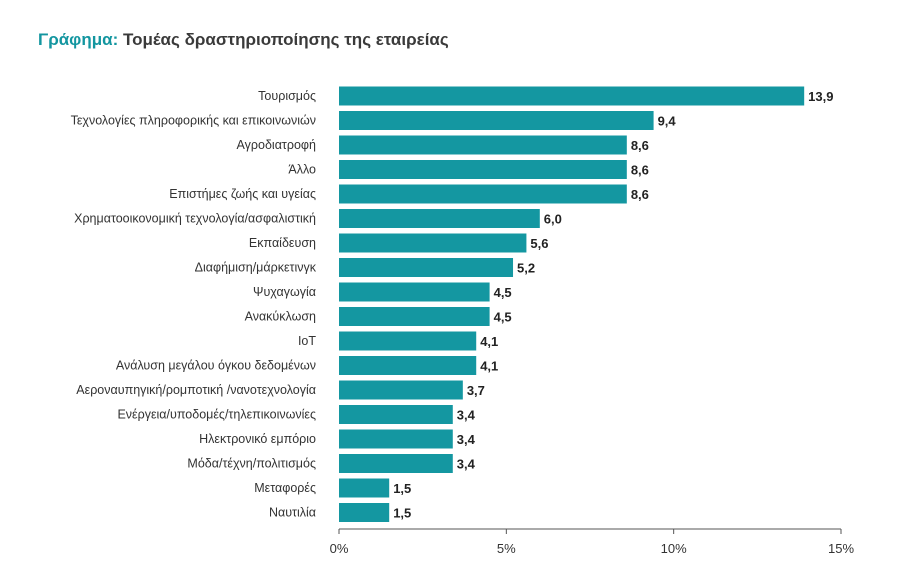 Image resolution: width=907 pixels, height=577 pixels. I want to click on category-label: Διαφήμιση/μάρκετινγκ, so click(256, 268).